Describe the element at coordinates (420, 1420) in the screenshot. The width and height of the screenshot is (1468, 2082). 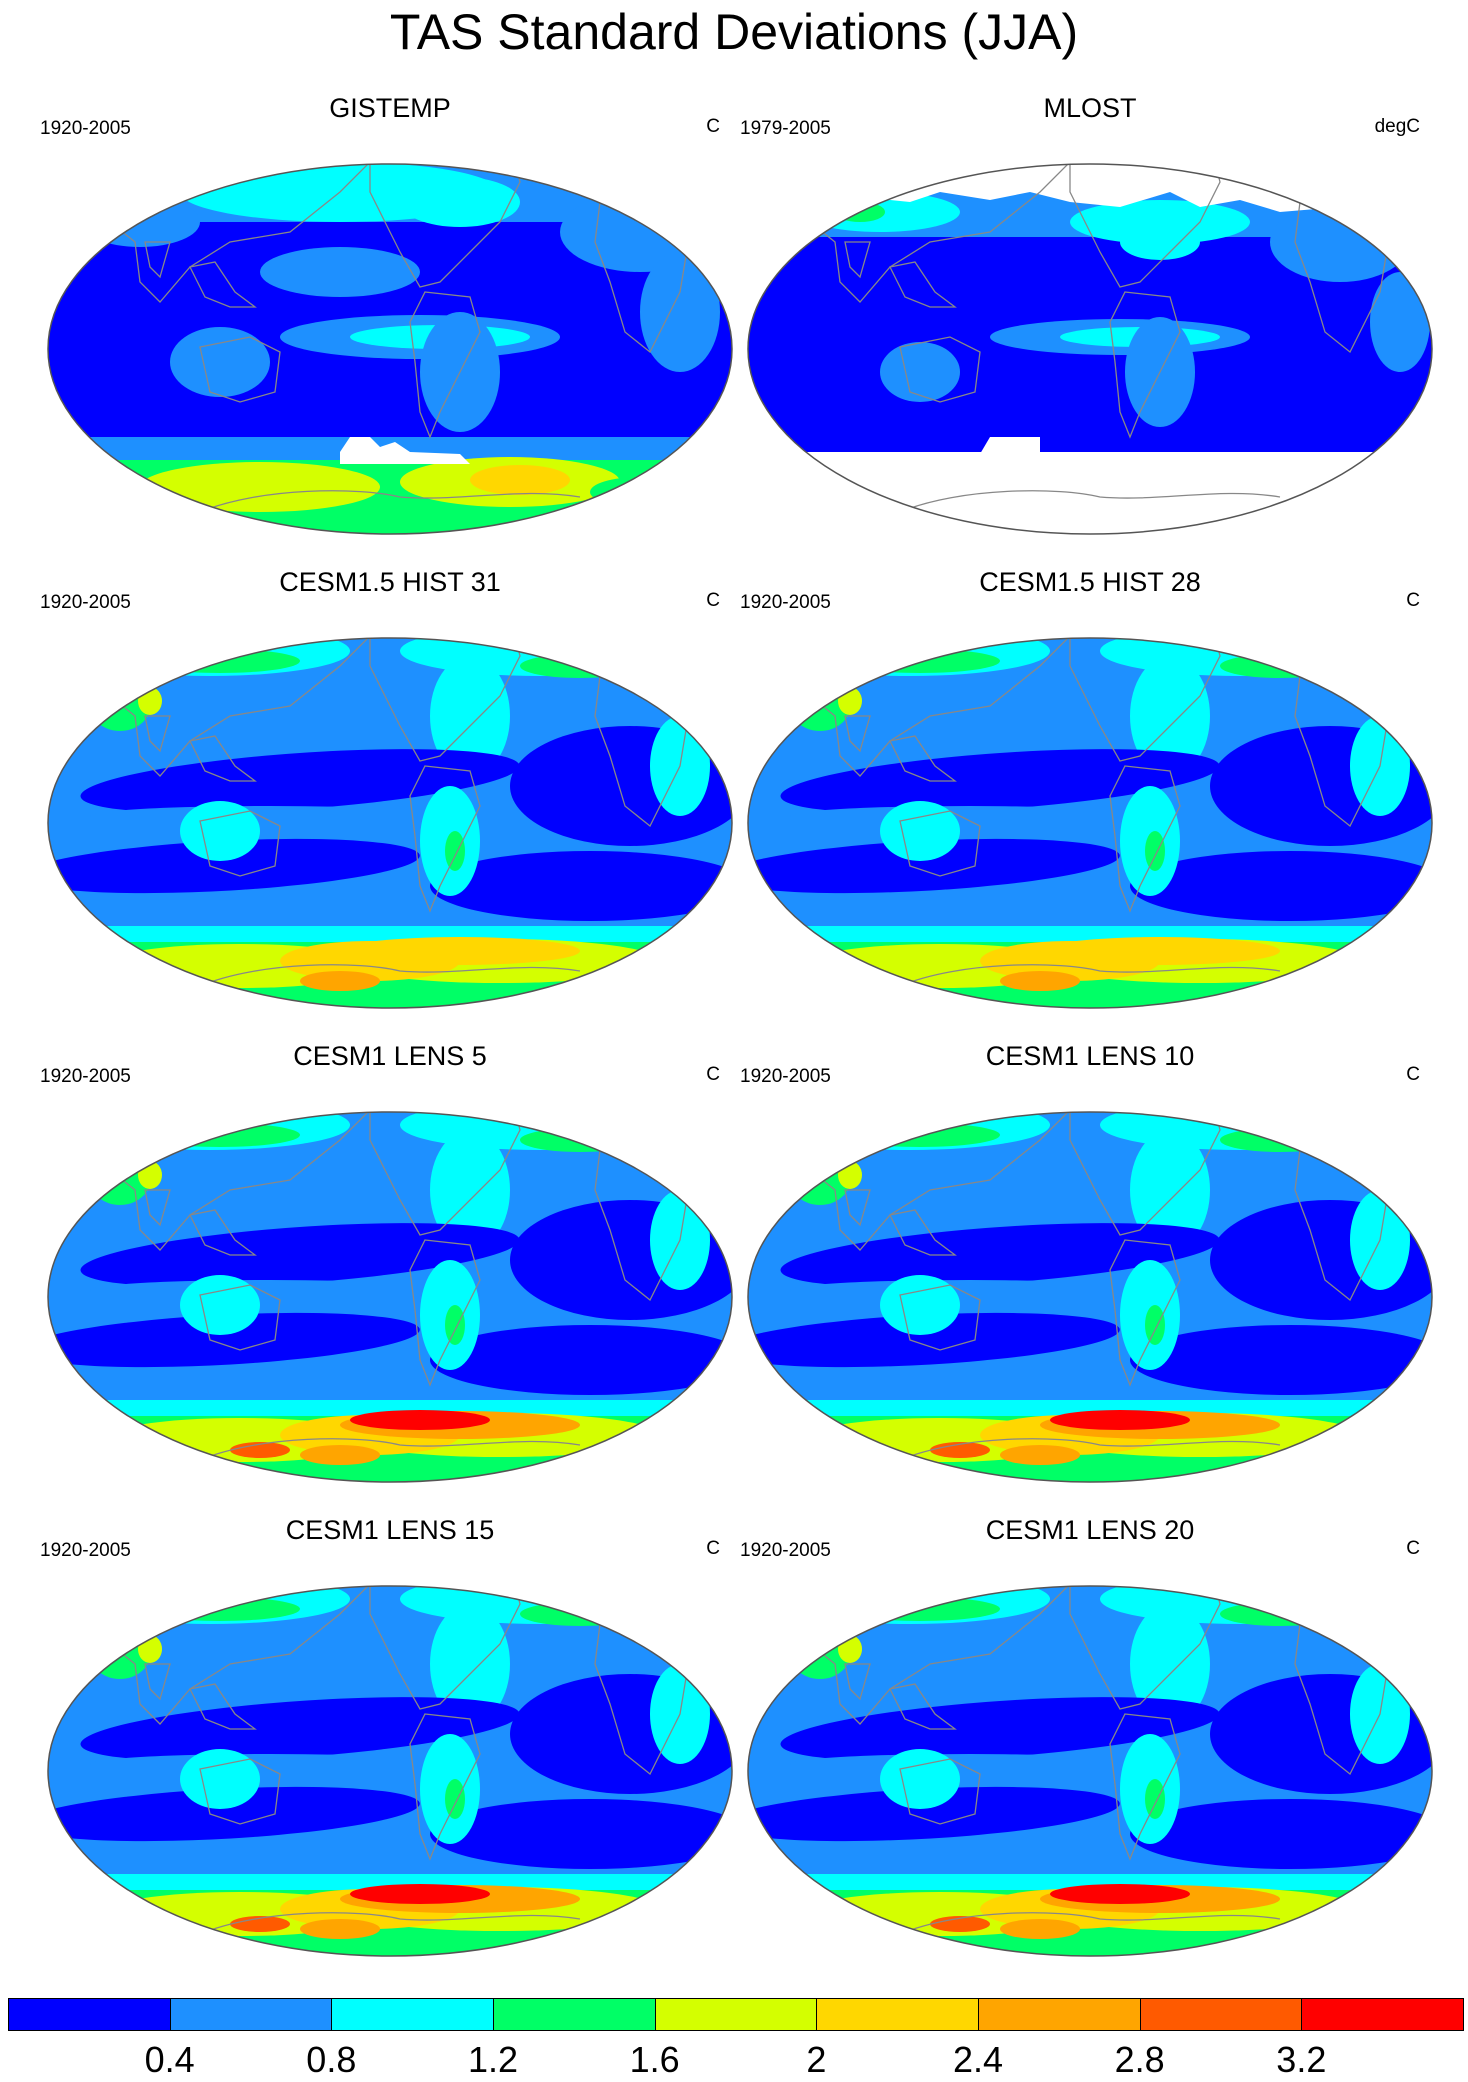
I see `field-antarctic-peak` at that location.